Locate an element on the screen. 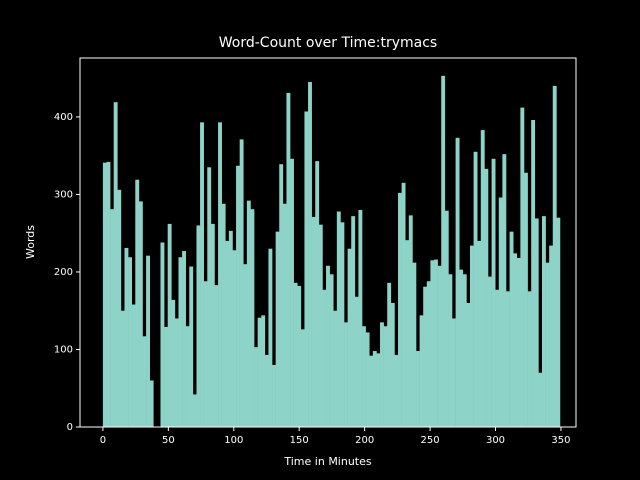 The image size is (640, 480). x-tick-label: 250 is located at coordinates (430, 440).